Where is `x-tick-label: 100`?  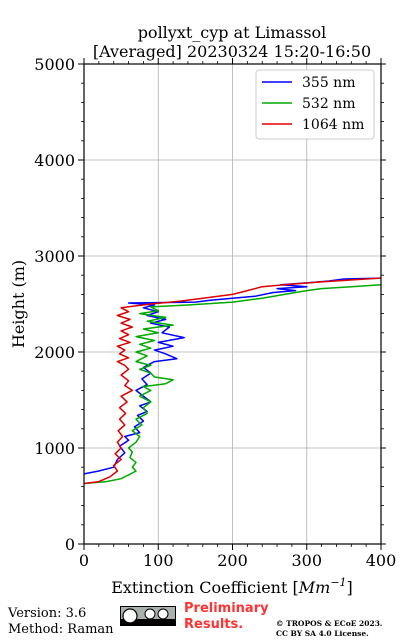
x-tick-label: 100 is located at coordinates (158, 560).